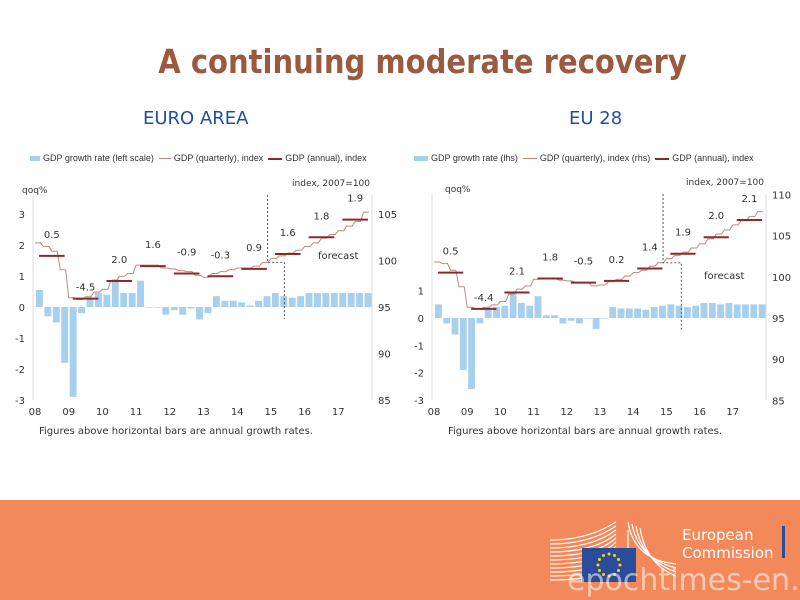  I want to click on legend-item-growth: GDP growth rate (lhs), so click(466, 158).